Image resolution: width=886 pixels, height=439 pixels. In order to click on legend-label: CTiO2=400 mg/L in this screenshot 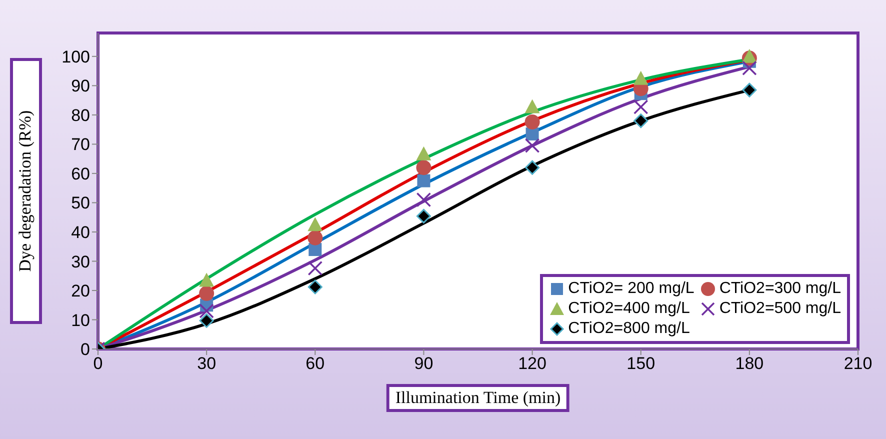, I will do `click(629, 309)`.